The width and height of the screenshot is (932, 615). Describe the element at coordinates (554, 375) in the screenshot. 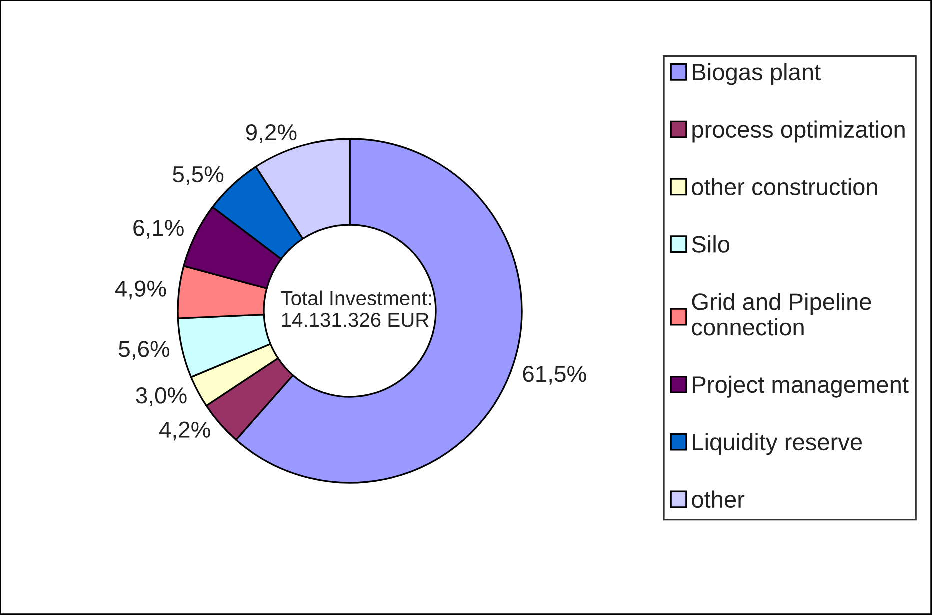

I see `data-label: 61,5%` at that location.